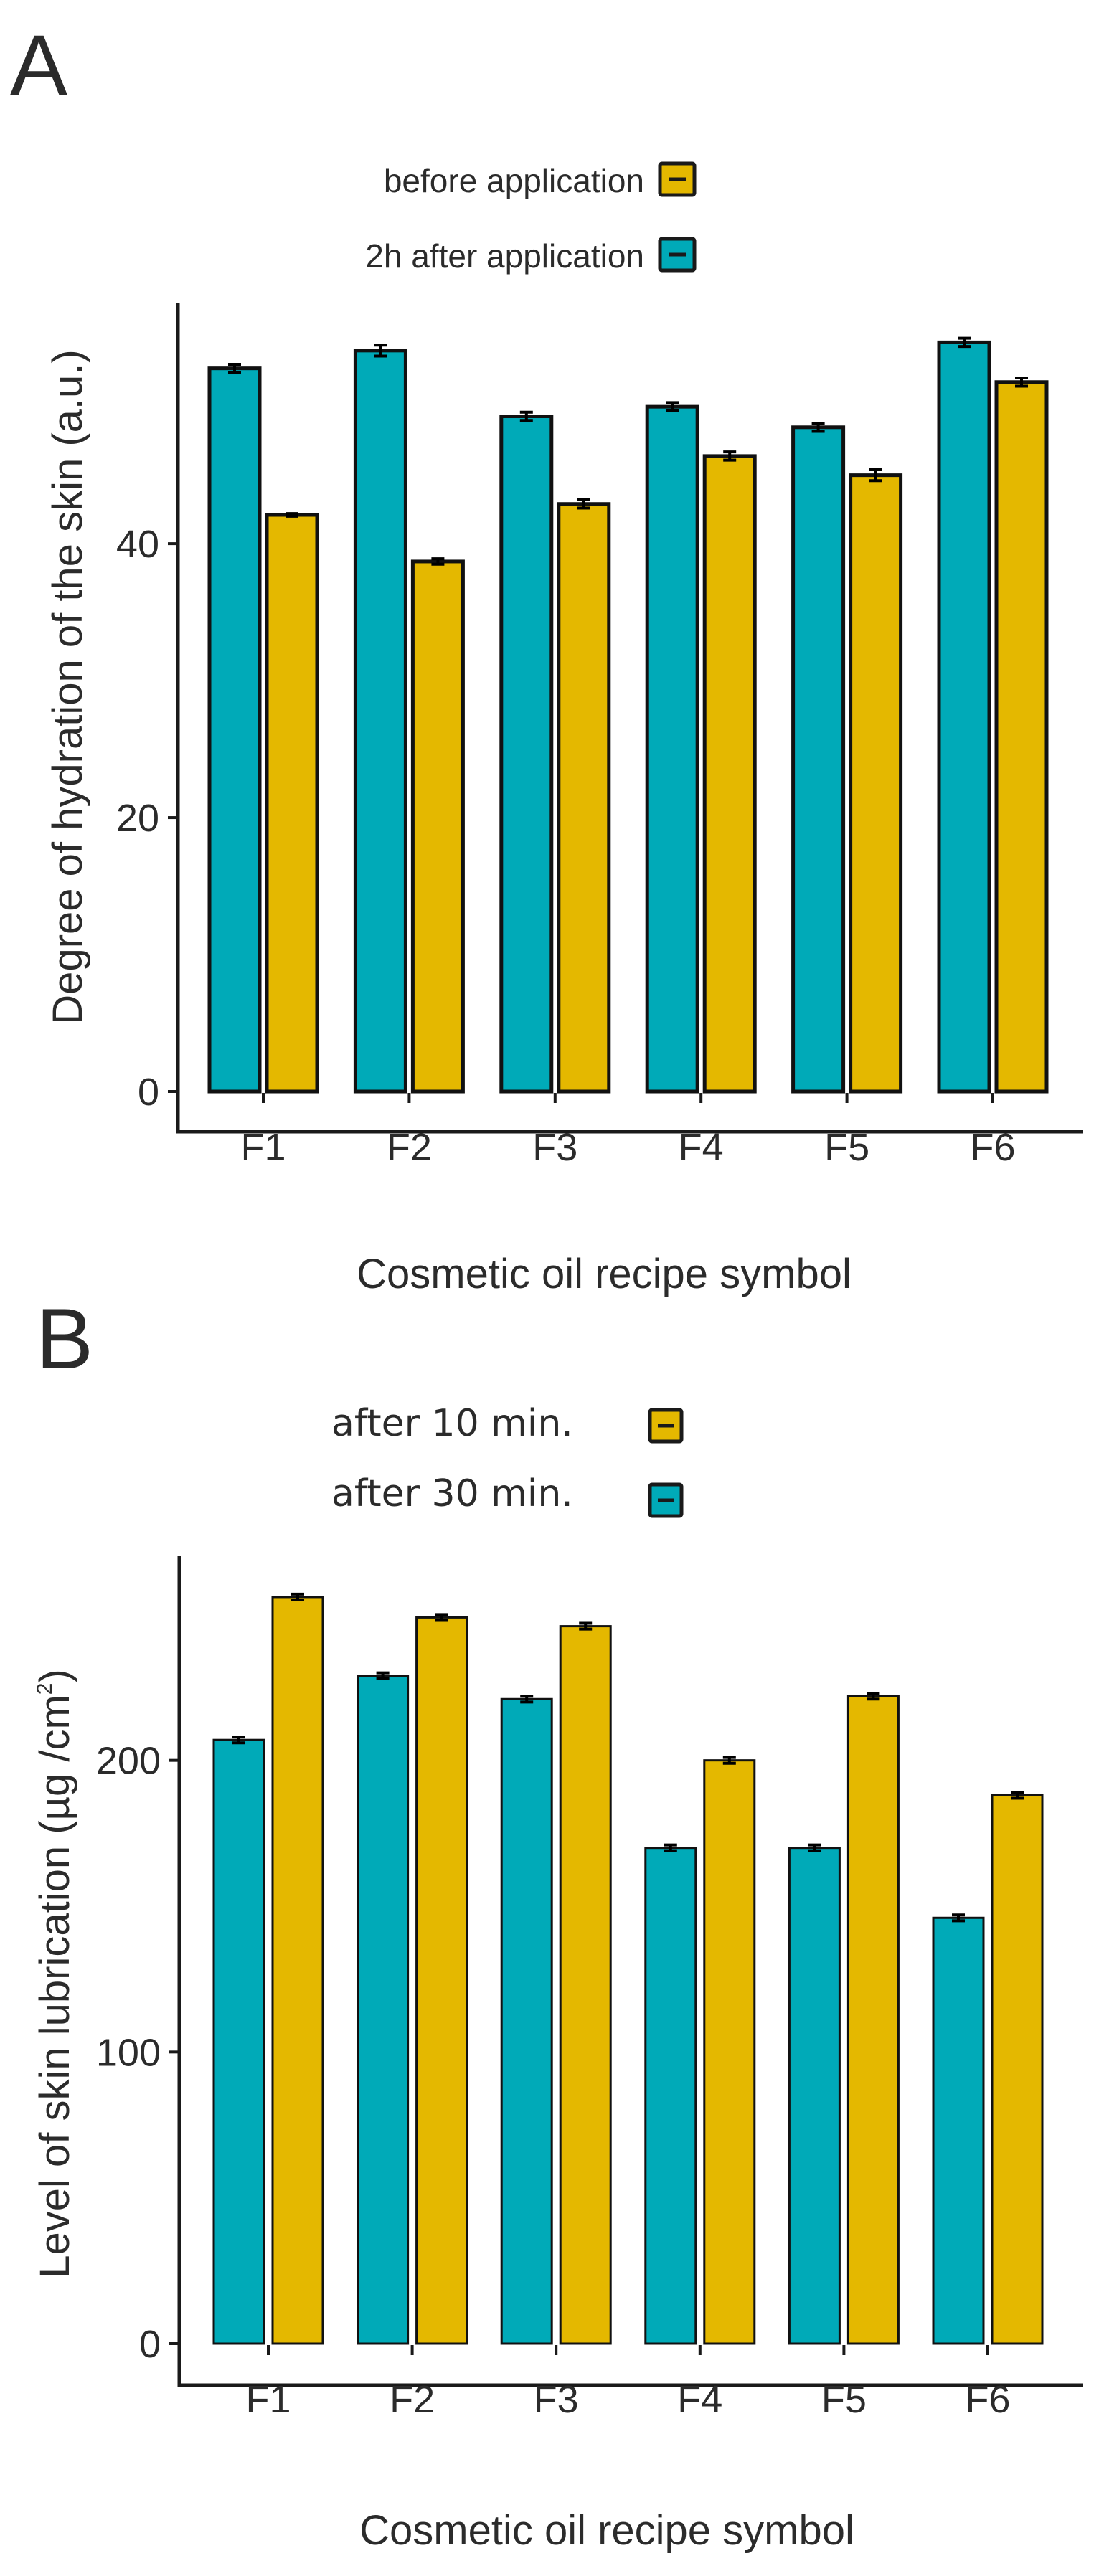 The width and height of the screenshot is (1099, 2576). I want to click on legend-a-label-0: before application, so click(514, 180).